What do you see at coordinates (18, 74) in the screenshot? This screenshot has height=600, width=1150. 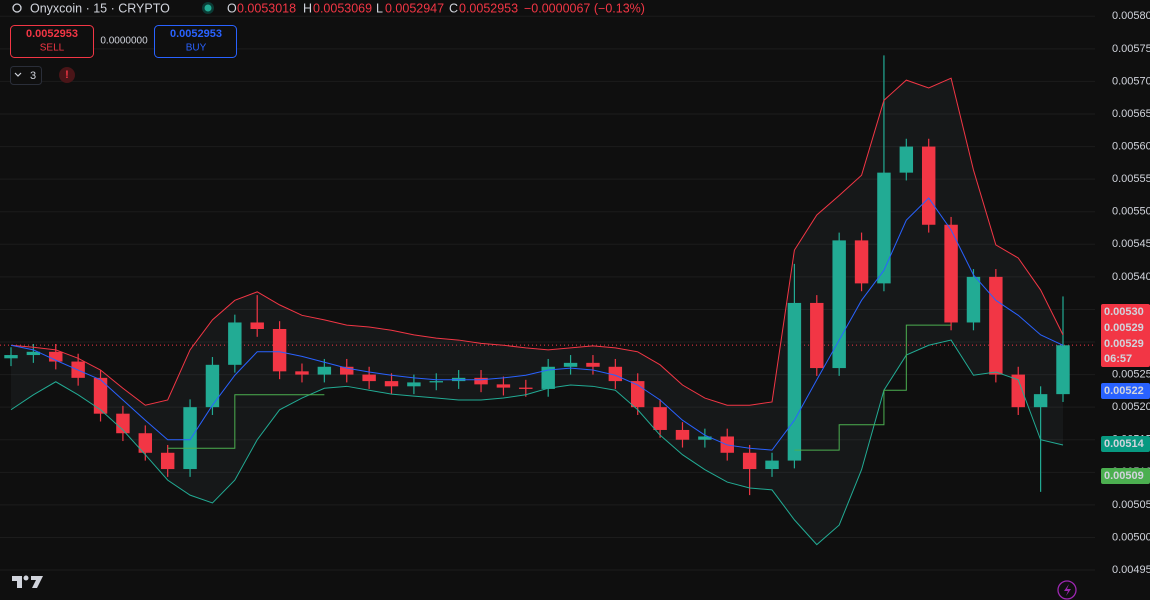 I see `chevron` at bounding box center [18, 74].